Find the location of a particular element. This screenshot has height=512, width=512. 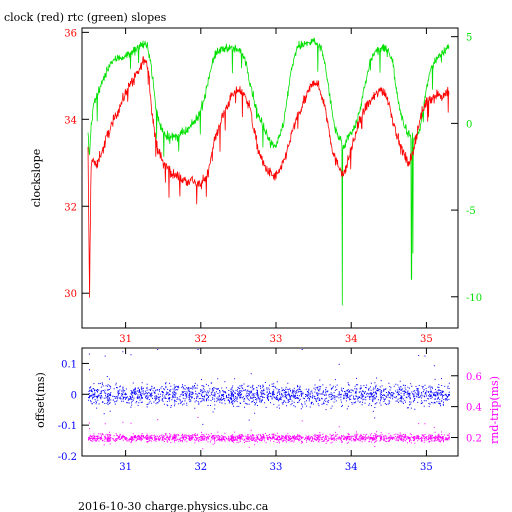

offset-points is located at coordinates (269, 387).